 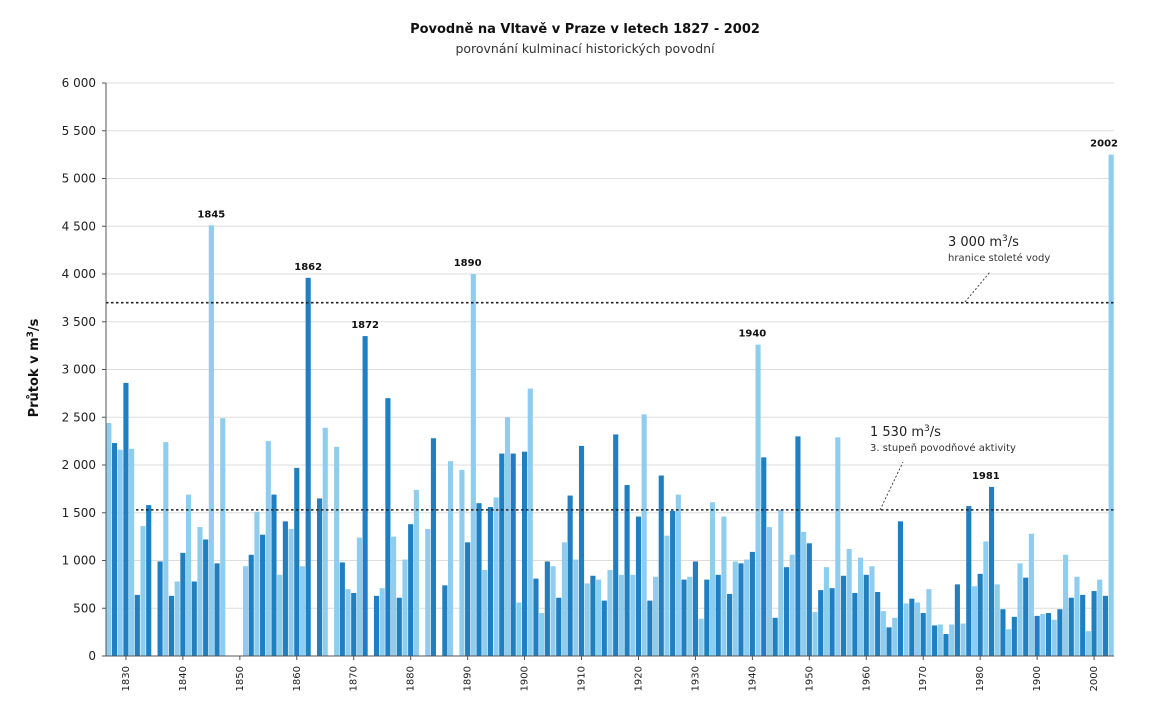 I want to click on x-tick-label: 1970, so click(x=923, y=678).